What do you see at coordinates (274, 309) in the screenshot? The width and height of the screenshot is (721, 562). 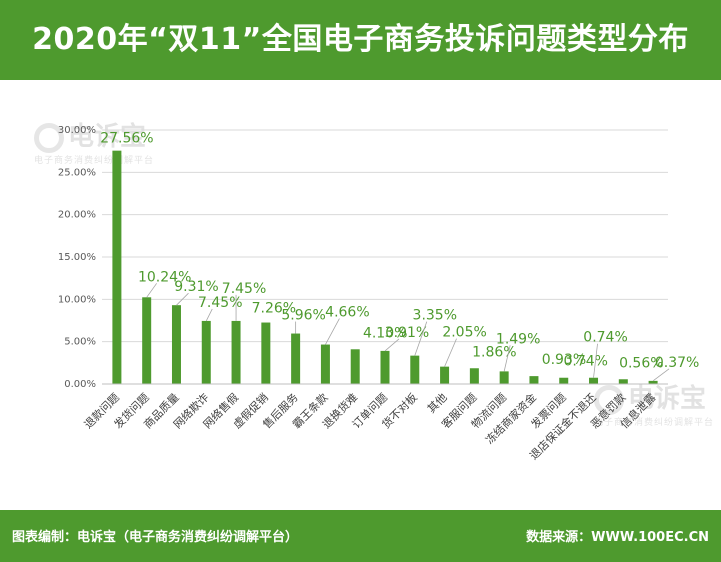 I see `data-label: 7.26%` at bounding box center [274, 309].